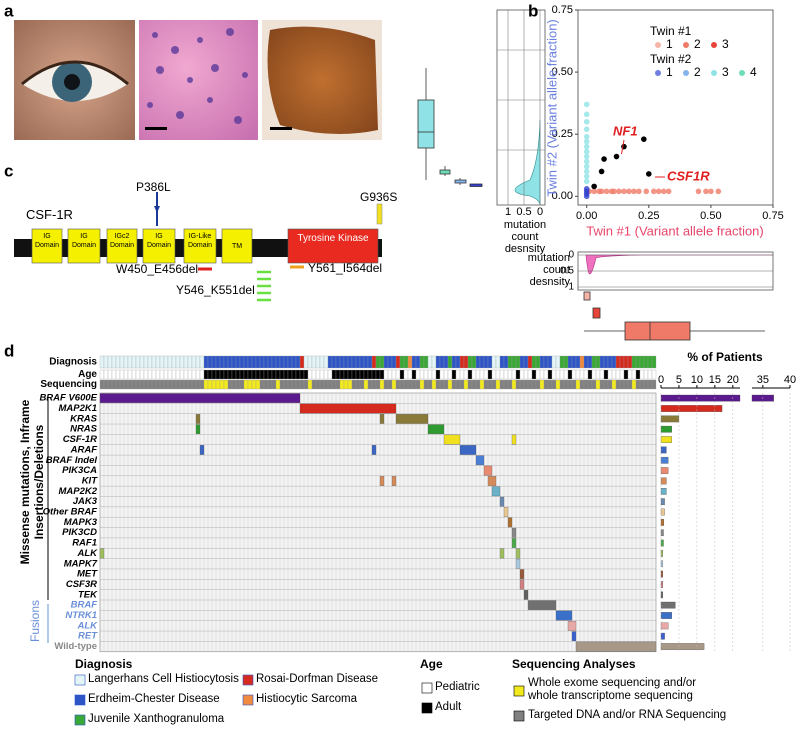 The image size is (800, 735). What do you see at coordinates (157, 269) in the screenshot?
I see `deletion-label: W450_E456del` at bounding box center [157, 269].